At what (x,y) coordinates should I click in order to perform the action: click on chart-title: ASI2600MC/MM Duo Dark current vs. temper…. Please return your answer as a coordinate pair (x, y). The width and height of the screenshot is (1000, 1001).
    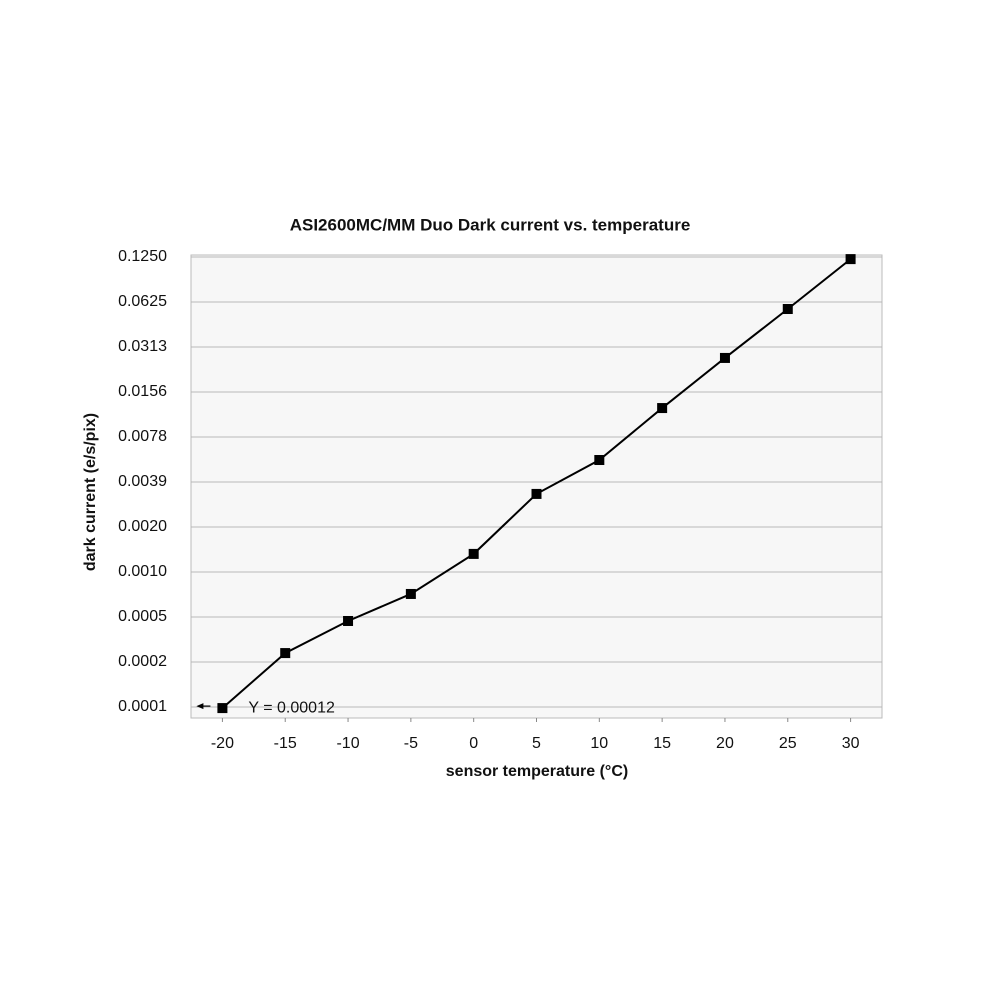
    Looking at the image, I should click on (490, 224).